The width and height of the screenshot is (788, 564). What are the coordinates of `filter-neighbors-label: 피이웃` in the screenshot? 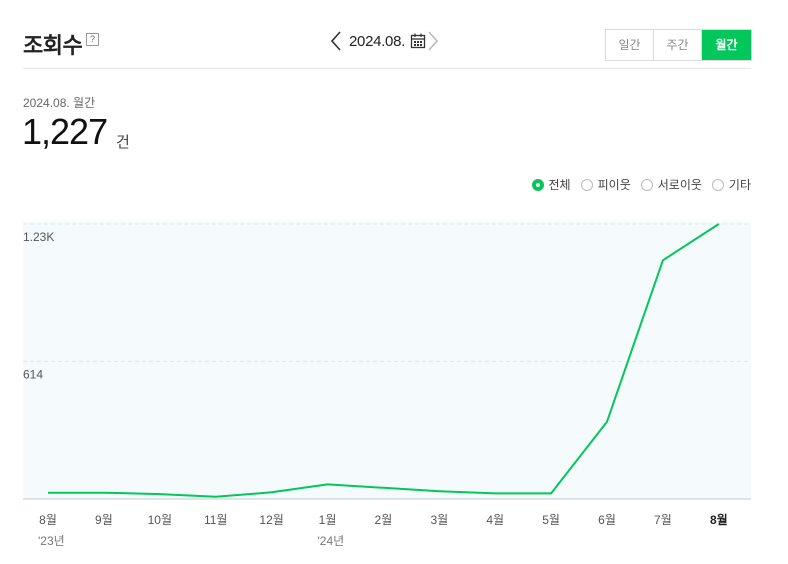 It's located at (614, 185).